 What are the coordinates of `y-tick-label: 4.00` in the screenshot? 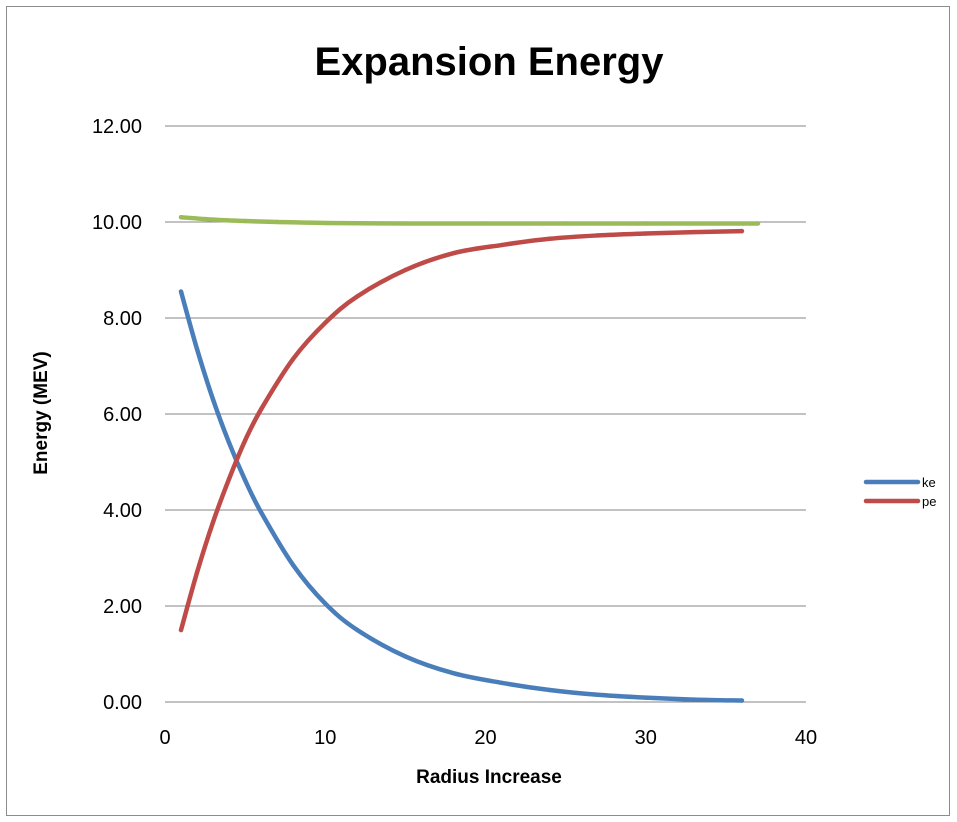 It's located at (122, 511).